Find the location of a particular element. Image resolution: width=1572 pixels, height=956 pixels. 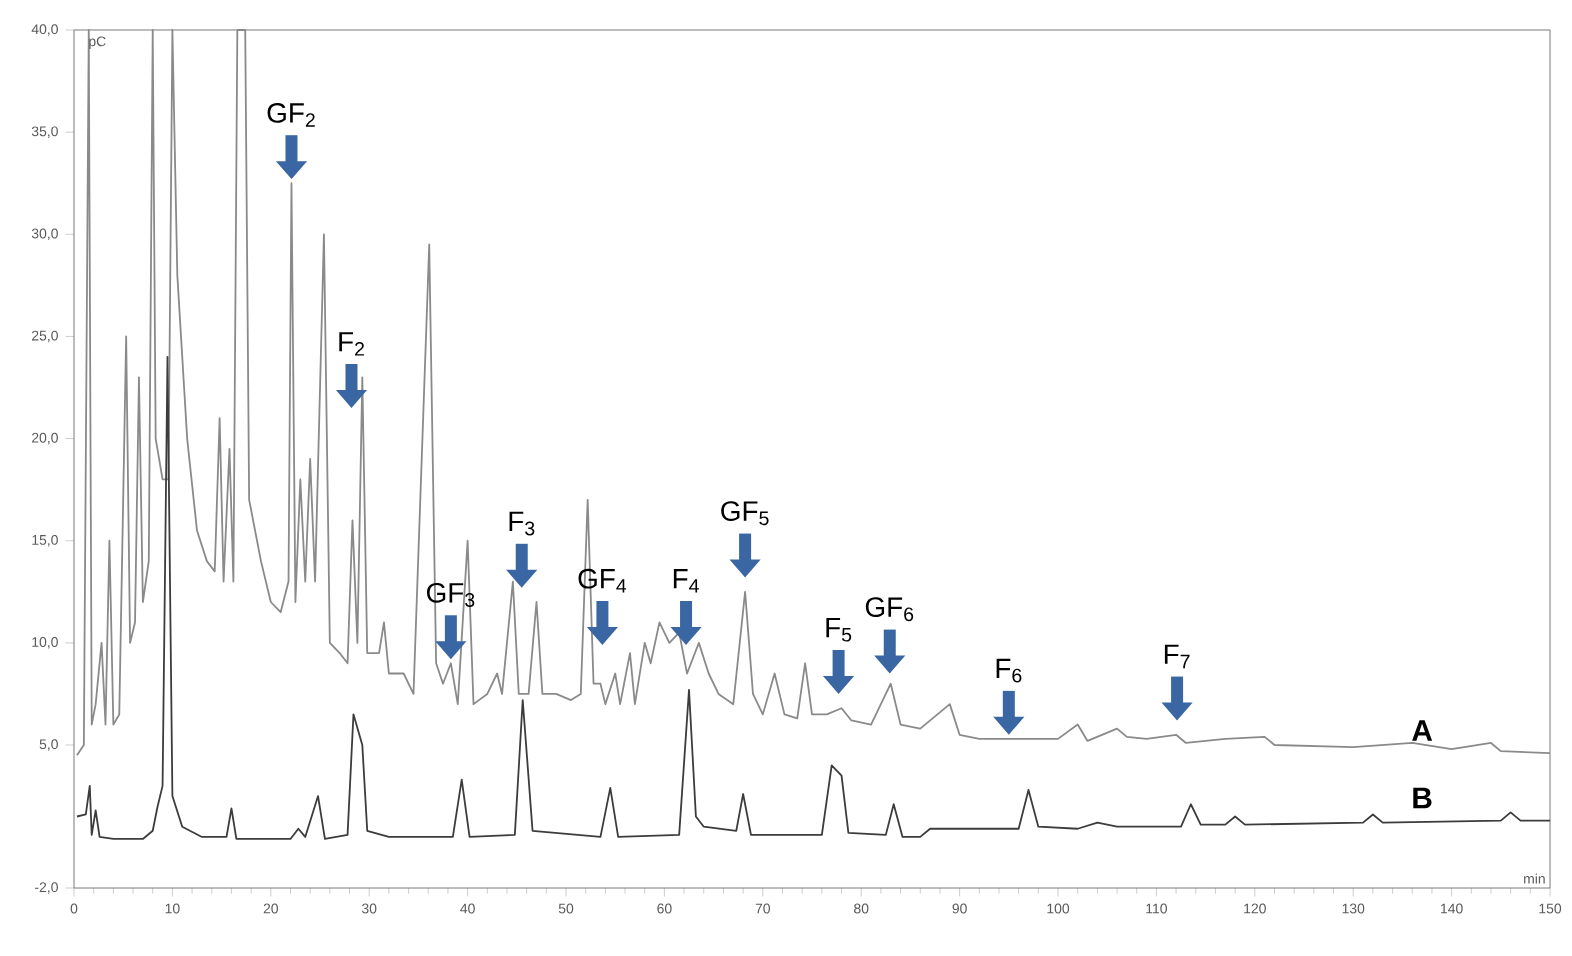

series-label: B is located at coordinates (1422, 798).